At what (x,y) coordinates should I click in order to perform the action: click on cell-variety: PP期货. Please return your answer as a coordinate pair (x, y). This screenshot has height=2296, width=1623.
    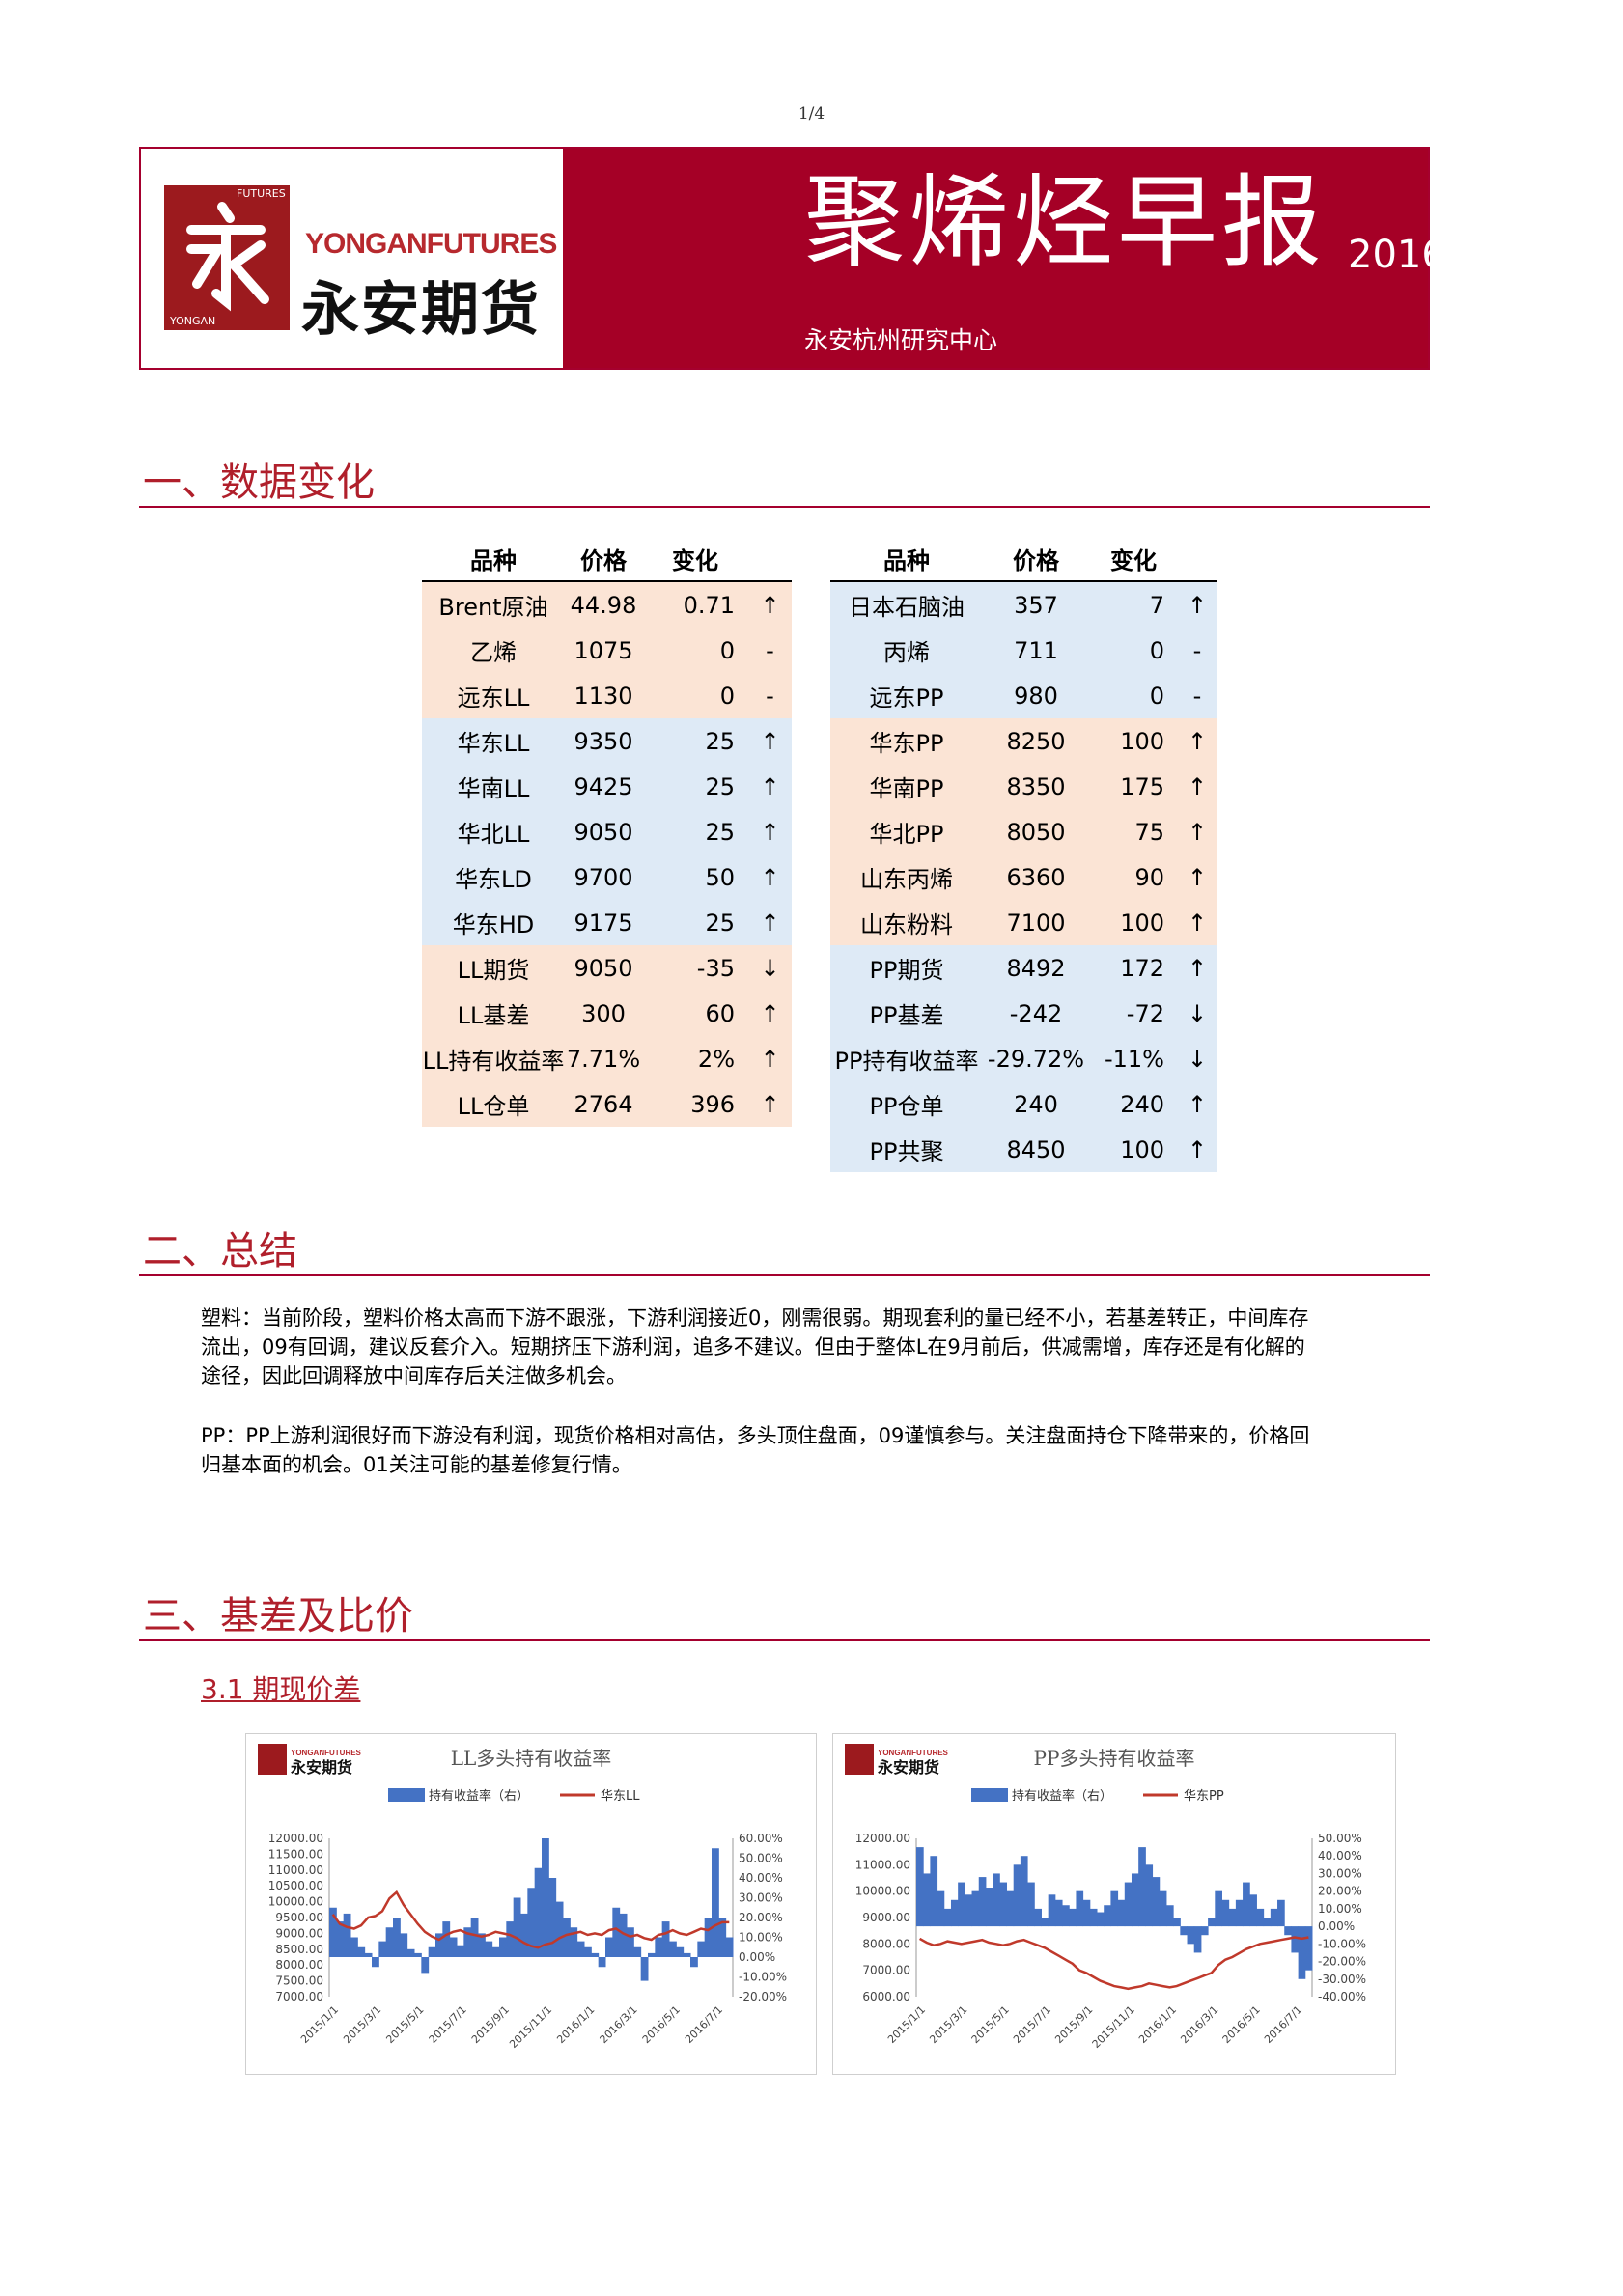
    Looking at the image, I should click on (906, 971).